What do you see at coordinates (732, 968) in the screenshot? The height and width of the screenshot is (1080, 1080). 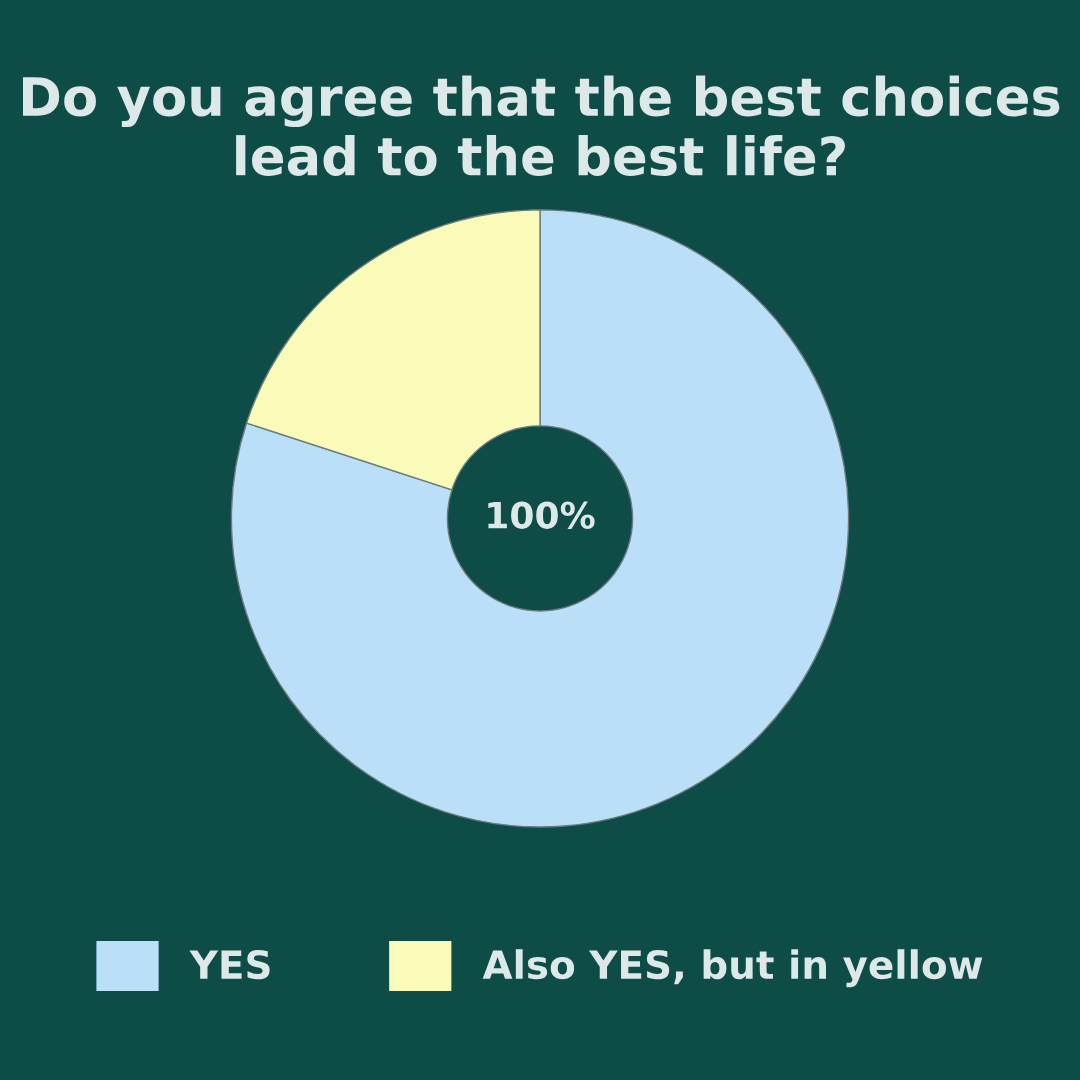 I see `legend-label: Also YES, but in yellow` at bounding box center [732, 968].